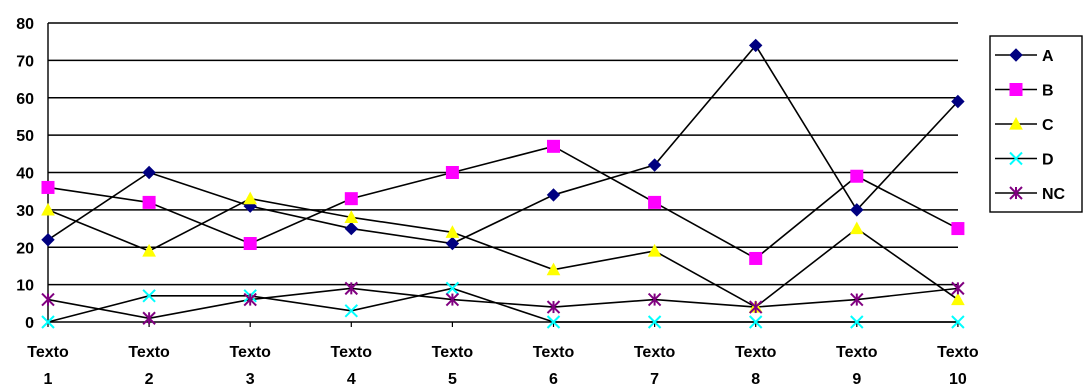 The height and width of the screenshot is (392, 1088). Describe the element at coordinates (1048, 56) in the screenshot. I see `legend-label-a: A` at that location.